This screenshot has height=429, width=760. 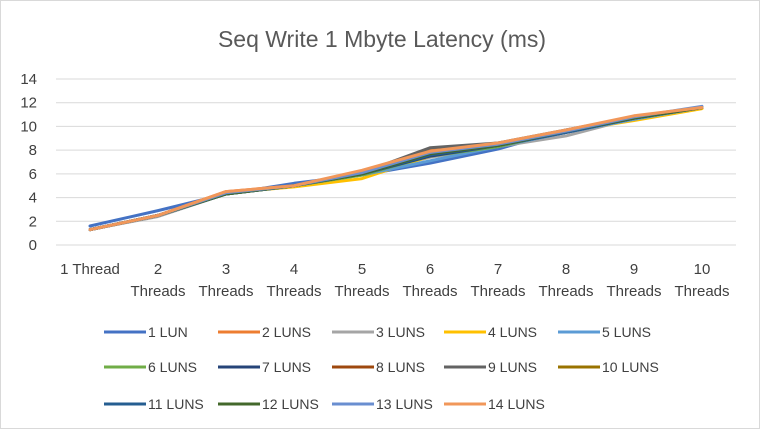 I want to click on legend-item: 9 LUNS, so click(x=490, y=367).